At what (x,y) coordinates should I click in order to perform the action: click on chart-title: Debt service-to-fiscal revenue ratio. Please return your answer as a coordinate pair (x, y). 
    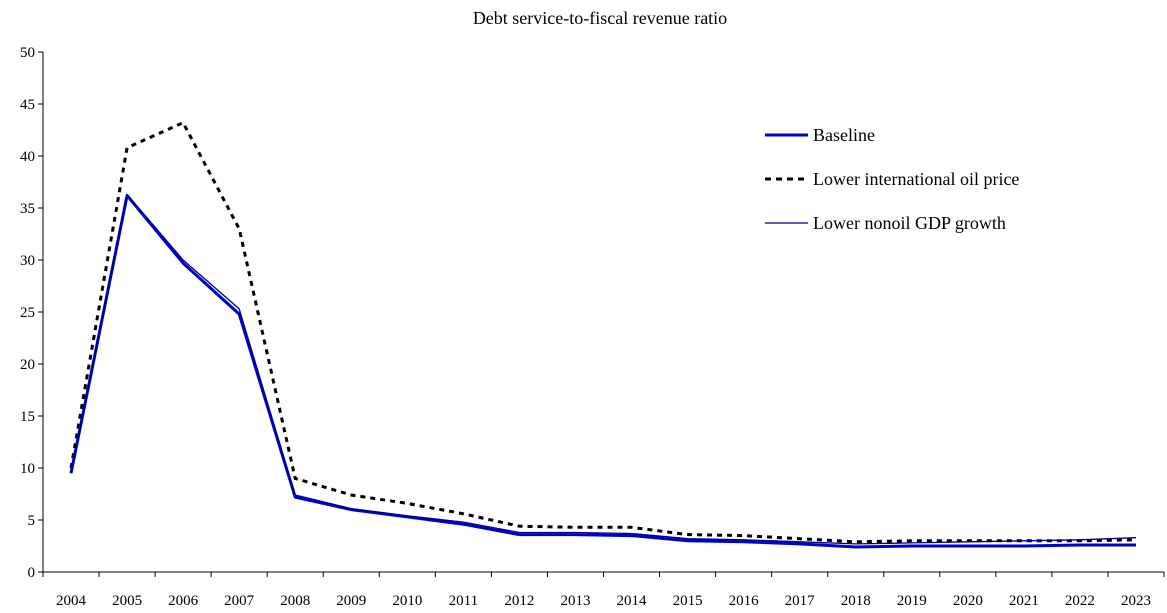
    Looking at the image, I should click on (600, 18).